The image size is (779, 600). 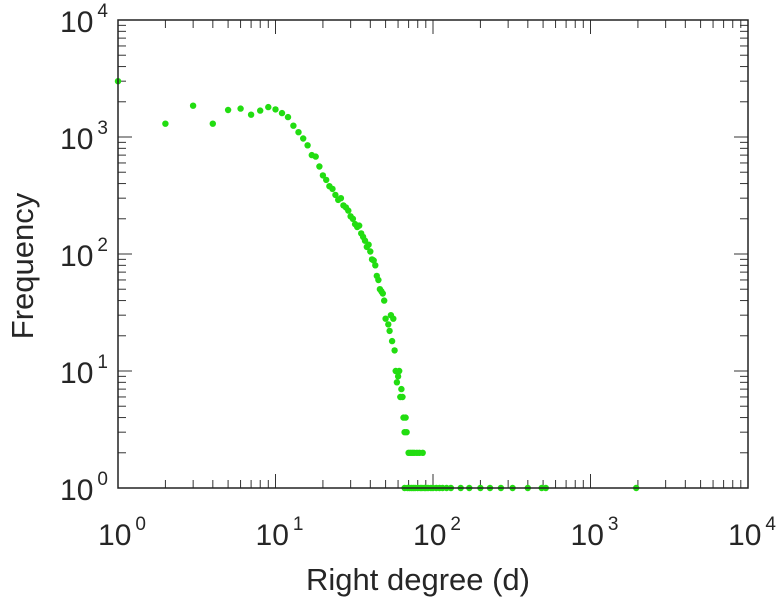 What do you see at coordinates (84, 371) in the screenshot?
I see `y-tick-label: 10 1` at bounding box center [84, 371].